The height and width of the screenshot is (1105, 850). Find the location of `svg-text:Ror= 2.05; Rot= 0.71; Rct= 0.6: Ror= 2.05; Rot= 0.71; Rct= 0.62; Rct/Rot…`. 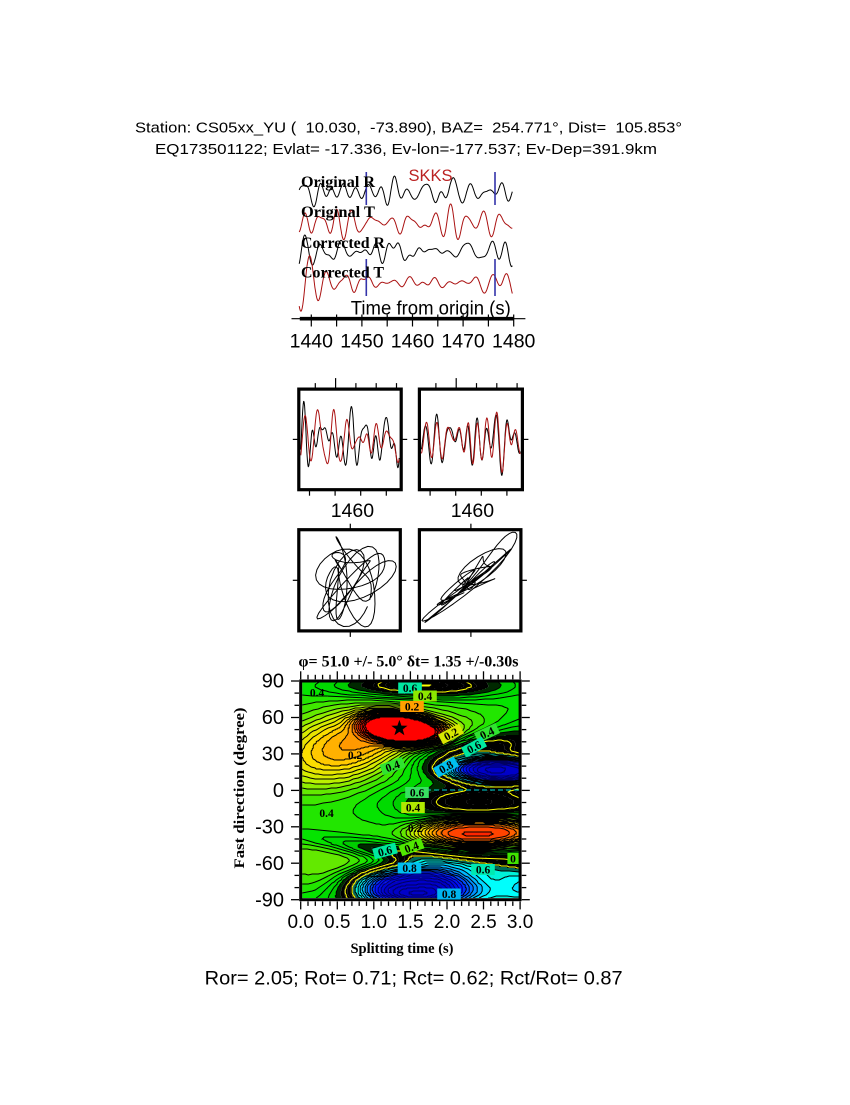

svg-text:Ror= 2.05; Rot= 0.71; Rct= 0.6: Ror= 2.05; Rot= 0.71; Rct= 0.62; Rct/Rot… is located at coordinates (414, 978).